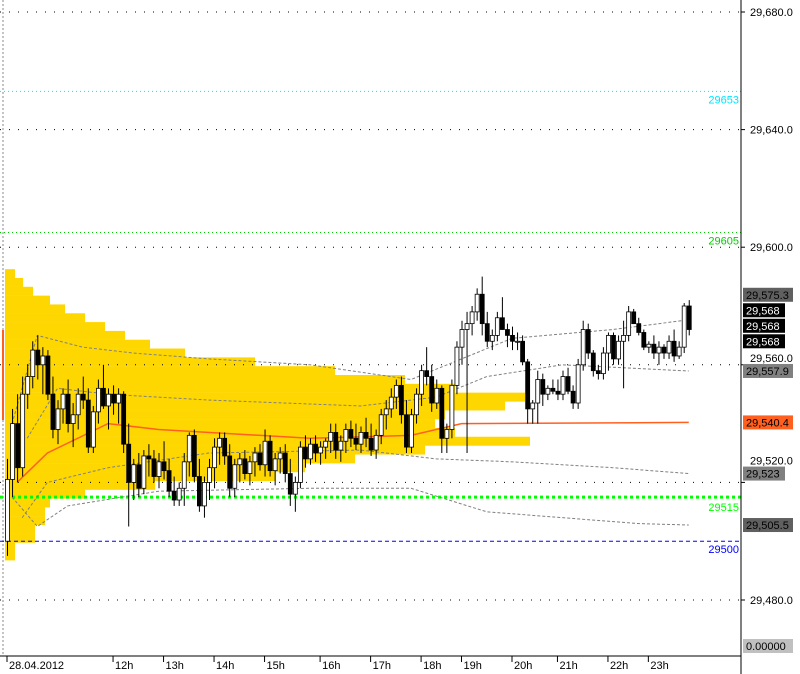  I want to click on indicator-value-label: 0.00000, so click(768, 646).